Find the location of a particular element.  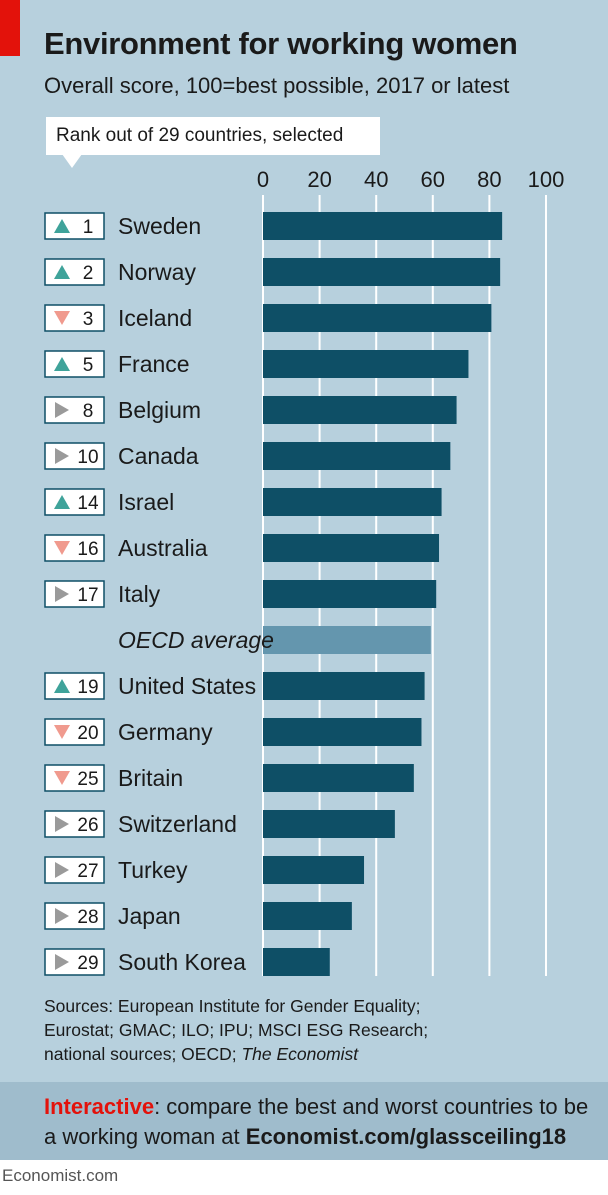

rank-caption-box: Rank out of 29 countries, selected is located at coordinates (213, 136).